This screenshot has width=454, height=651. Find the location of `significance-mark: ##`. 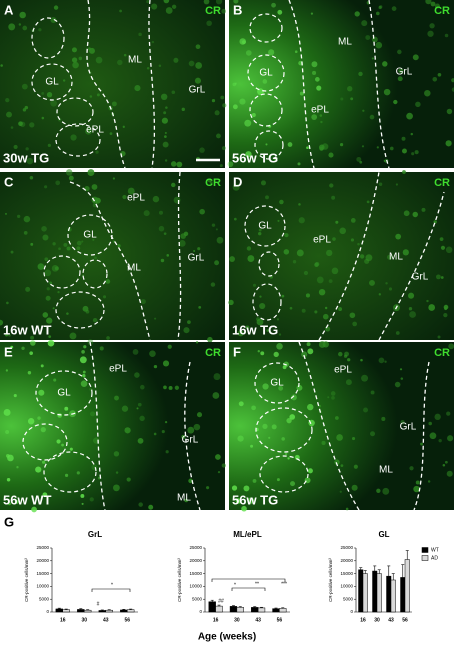

significance-mark: ## is located at coordinates (221, 601).